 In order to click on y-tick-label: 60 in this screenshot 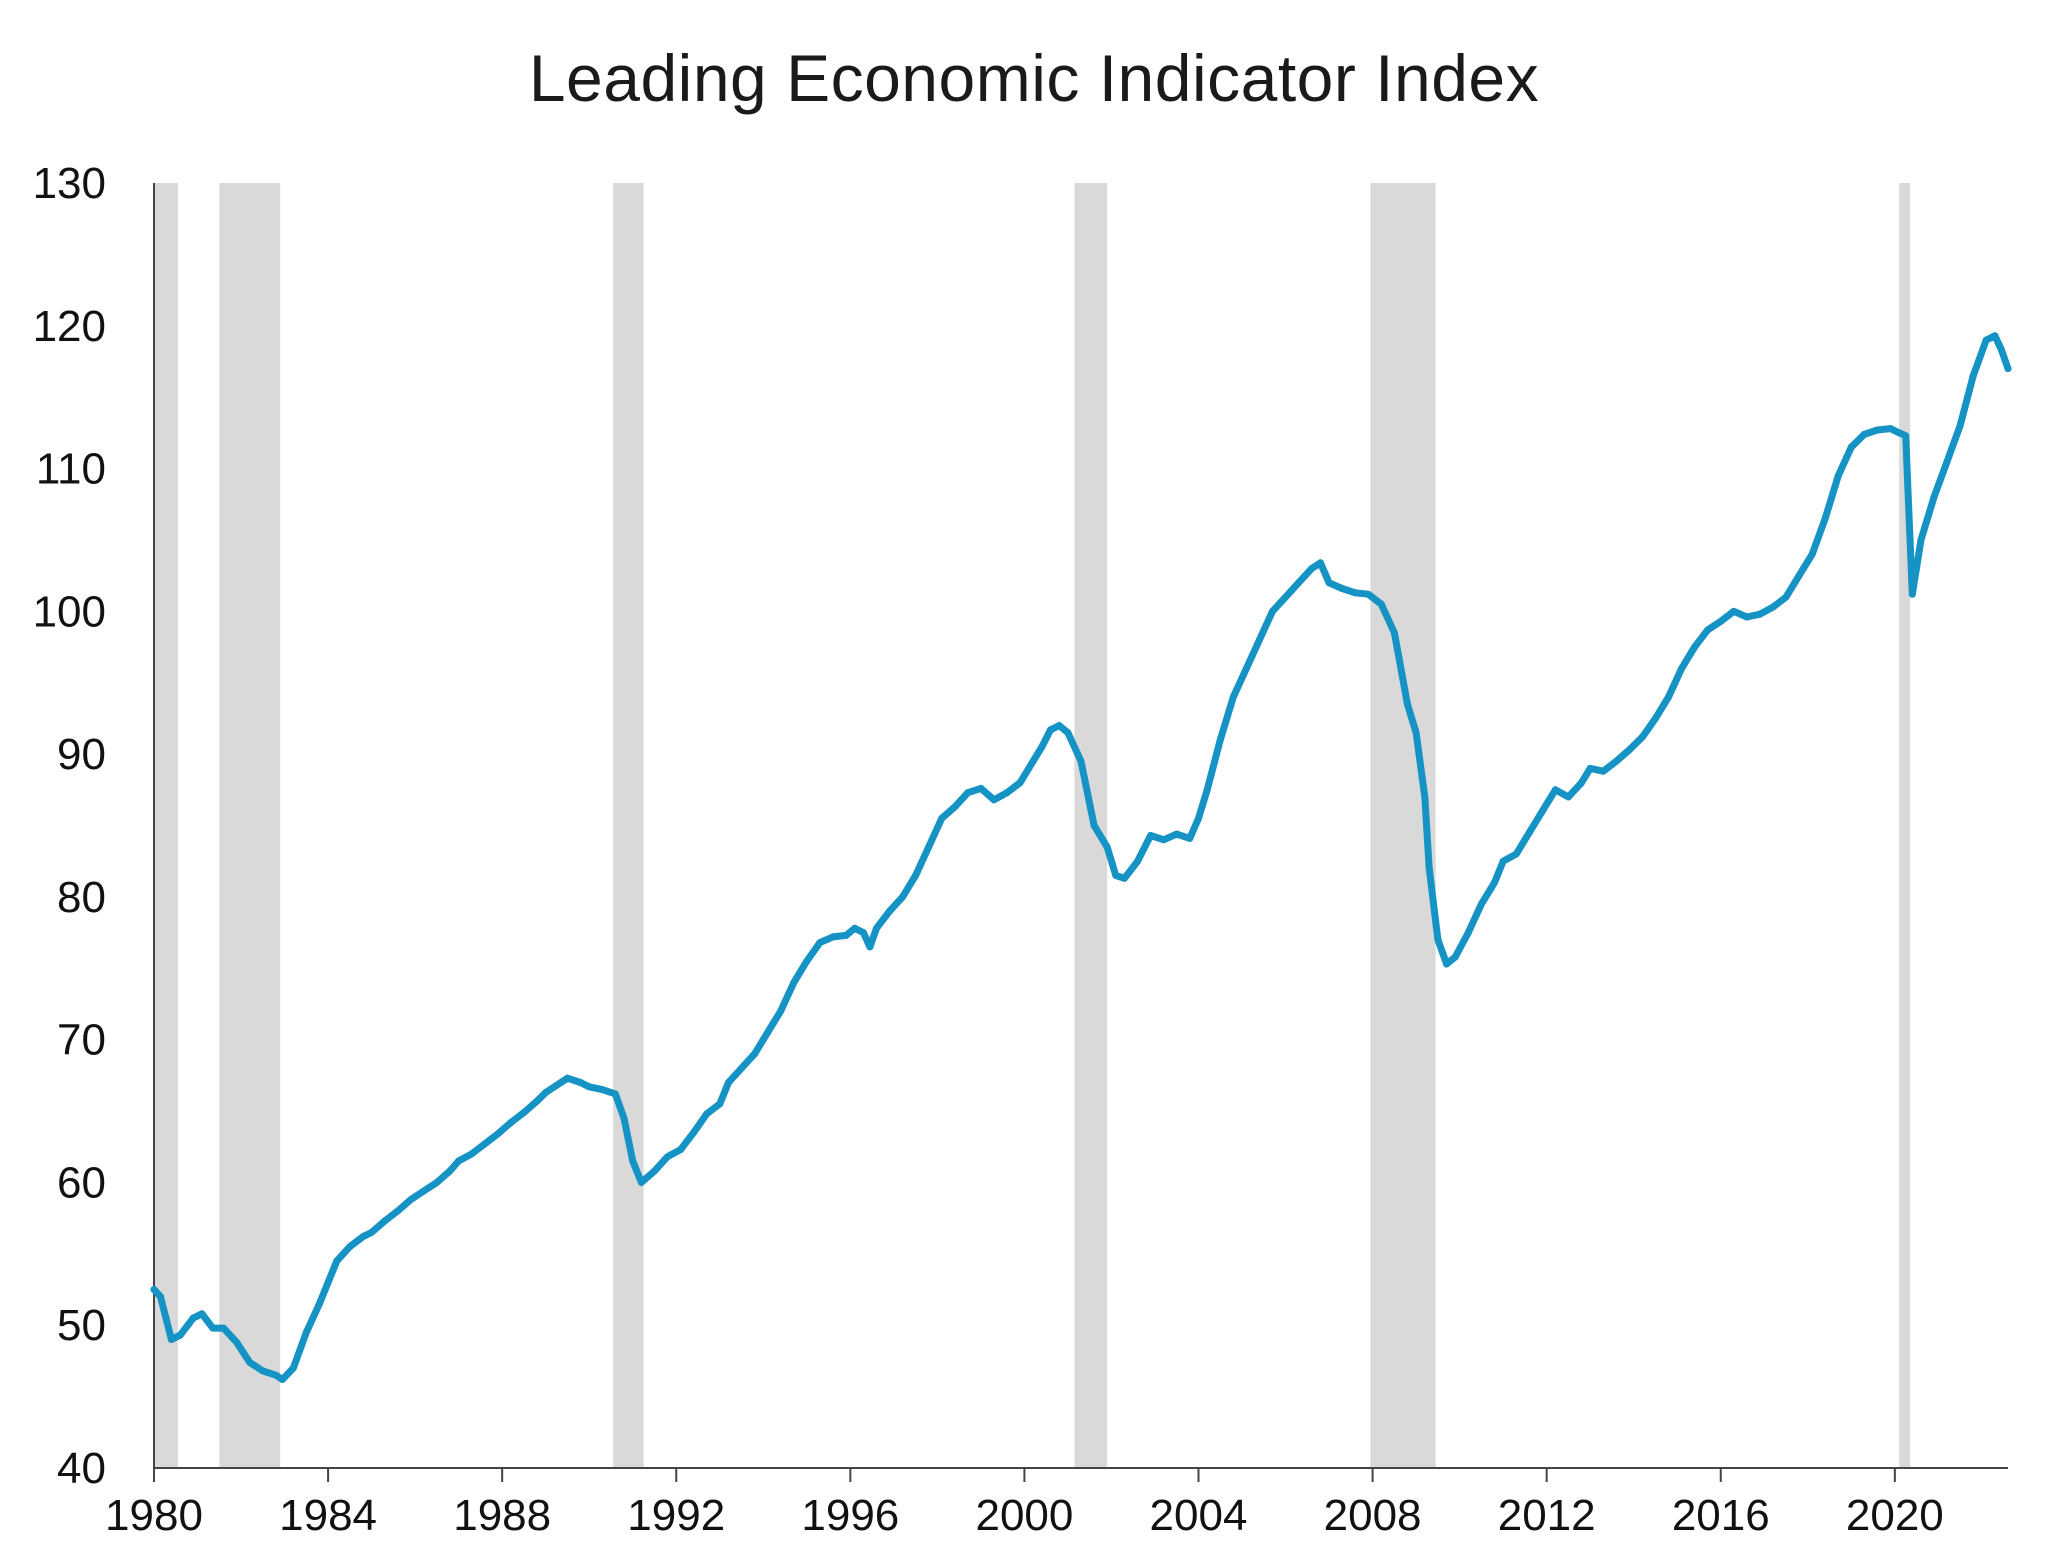, I will do `click(81, 1182)`.